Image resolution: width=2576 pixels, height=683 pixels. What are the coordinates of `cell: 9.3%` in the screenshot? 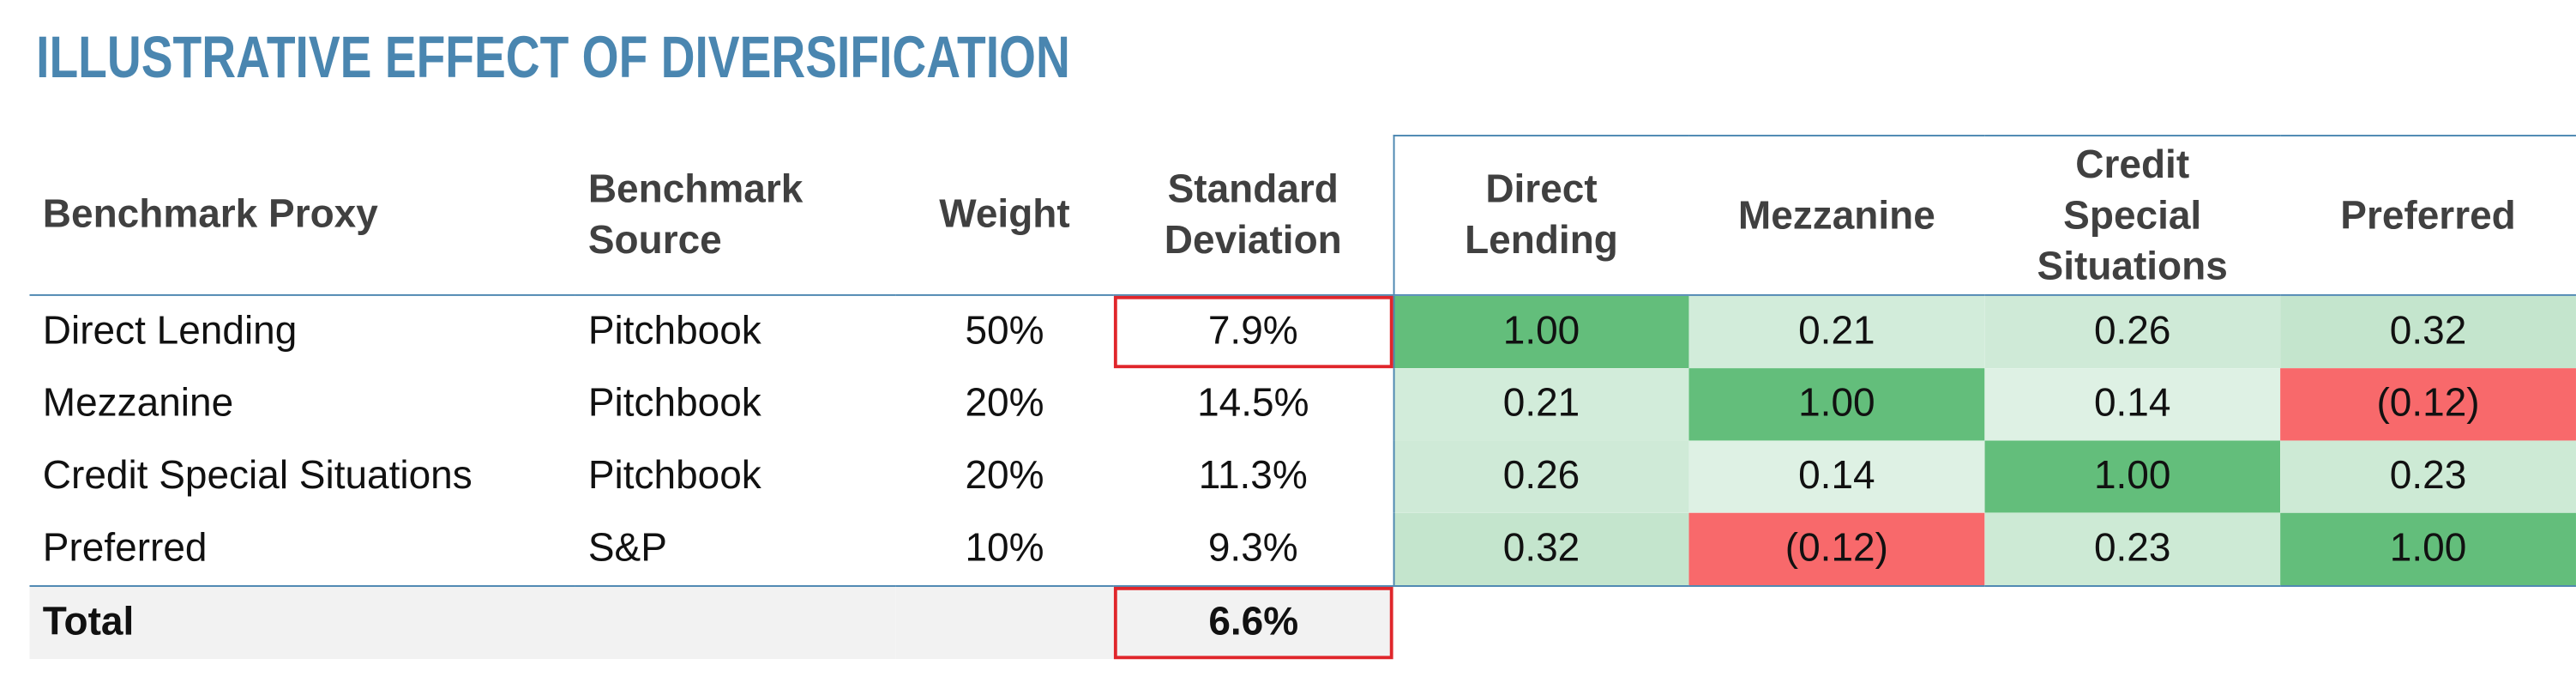 It's located at (1253, 549).